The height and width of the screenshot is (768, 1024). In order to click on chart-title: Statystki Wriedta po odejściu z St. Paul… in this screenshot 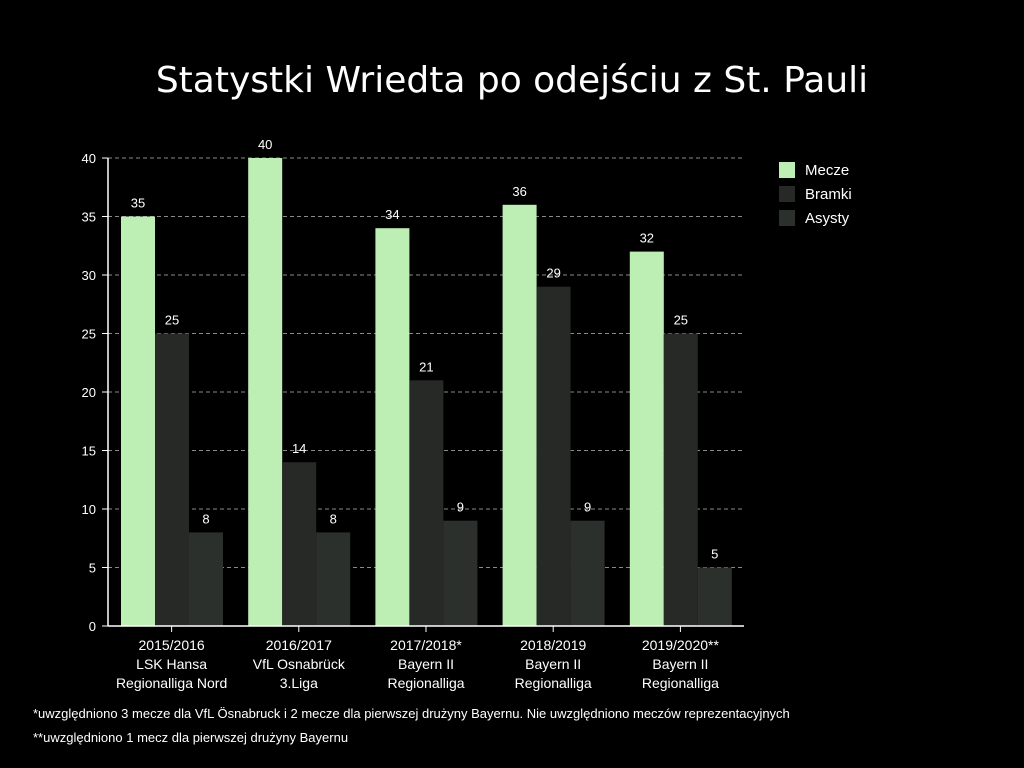, I will do `click(512, 80)`.